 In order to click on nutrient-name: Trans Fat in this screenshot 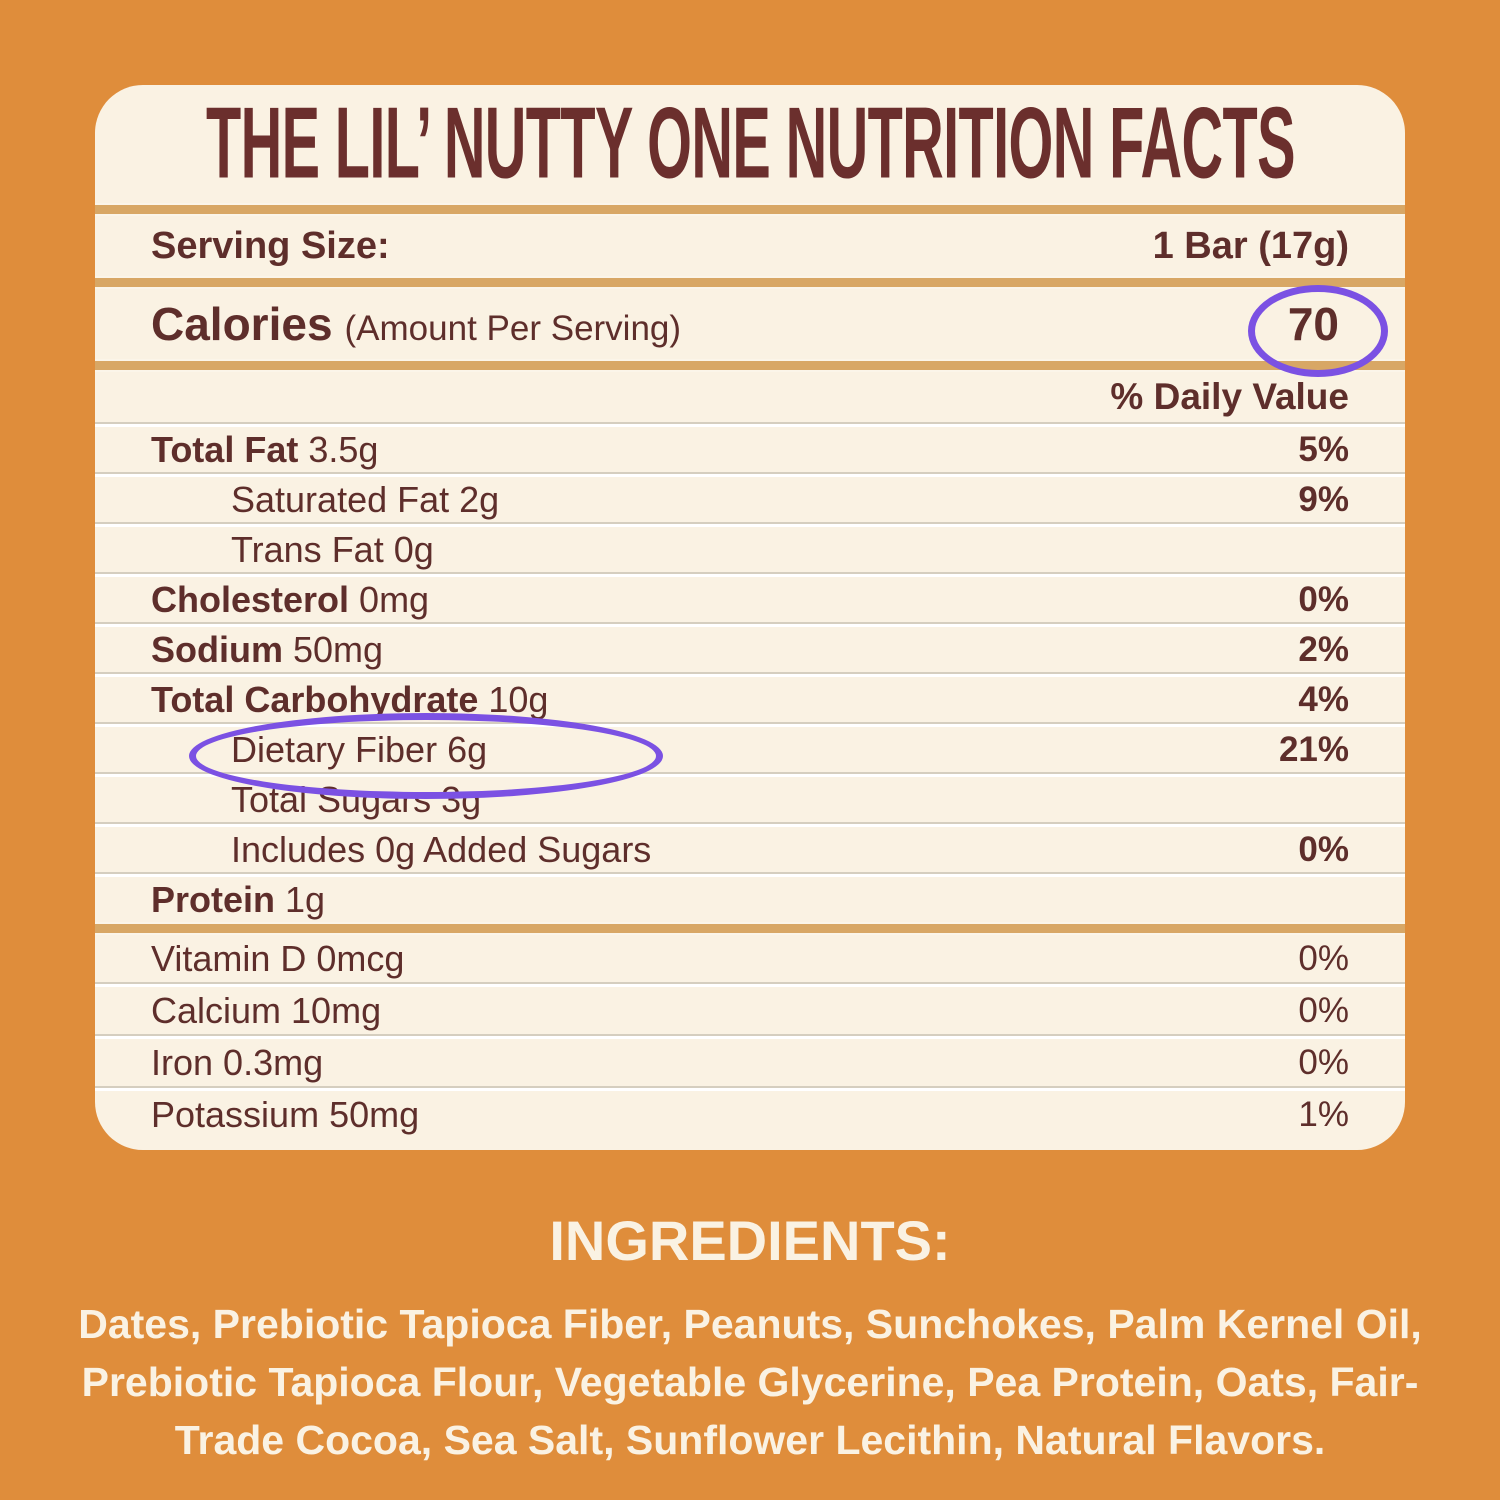, I will do `click(307, 549)`.